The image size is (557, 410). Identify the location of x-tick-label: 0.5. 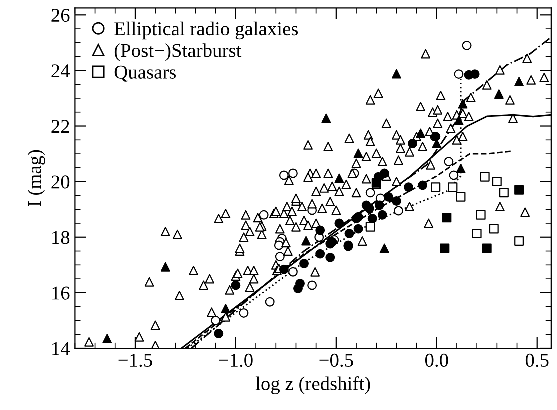
(537, 361).